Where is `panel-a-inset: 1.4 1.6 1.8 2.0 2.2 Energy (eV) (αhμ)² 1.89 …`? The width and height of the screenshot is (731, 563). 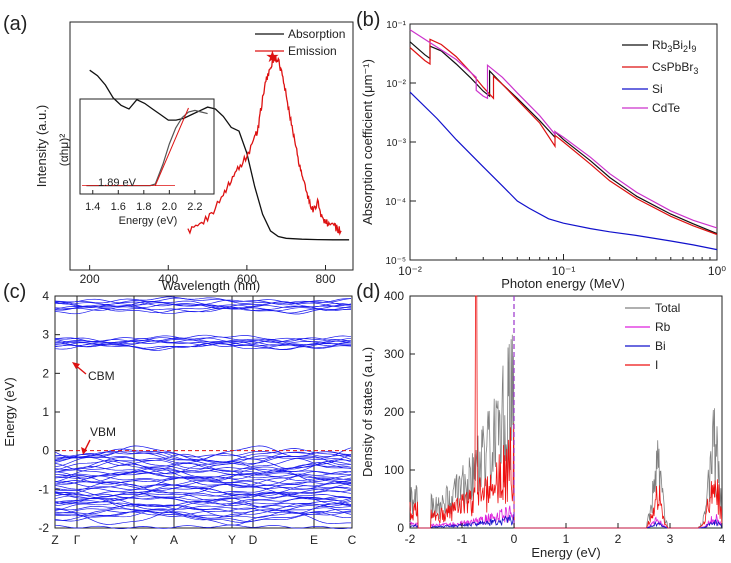
panel-a-inset: 1.4 1.6 1.8 2.0 2.2 Energy (eV) (αhμ)² 1.89 … is located at coordinates (136, 162).